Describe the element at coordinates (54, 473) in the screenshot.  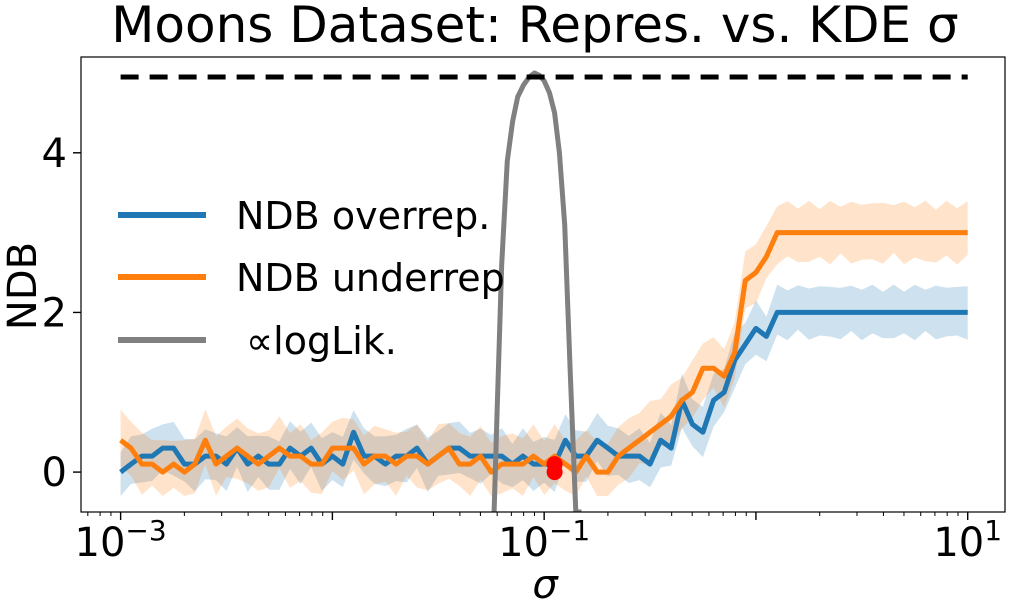
I see `y-tick-label-0: 0` at that location.